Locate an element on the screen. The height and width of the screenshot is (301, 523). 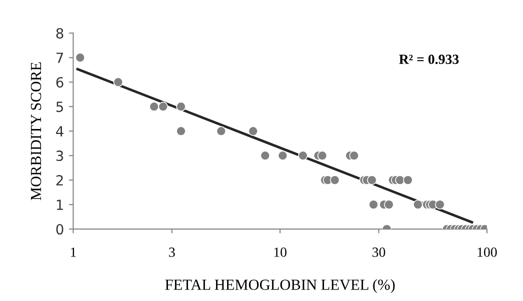
y-tick-label: 1 is located at coordinates (59, 205).